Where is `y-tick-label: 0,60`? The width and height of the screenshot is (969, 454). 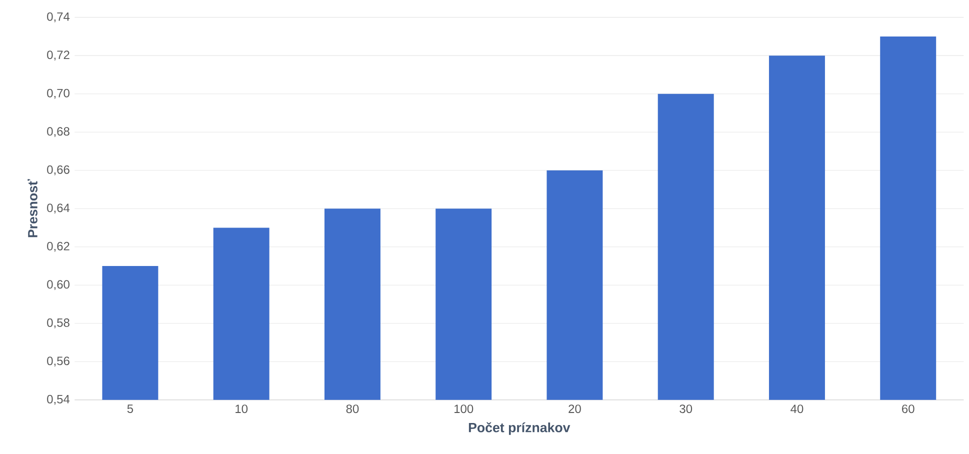 y-tick-label: 0,60 is located at coordinates (58, 285).